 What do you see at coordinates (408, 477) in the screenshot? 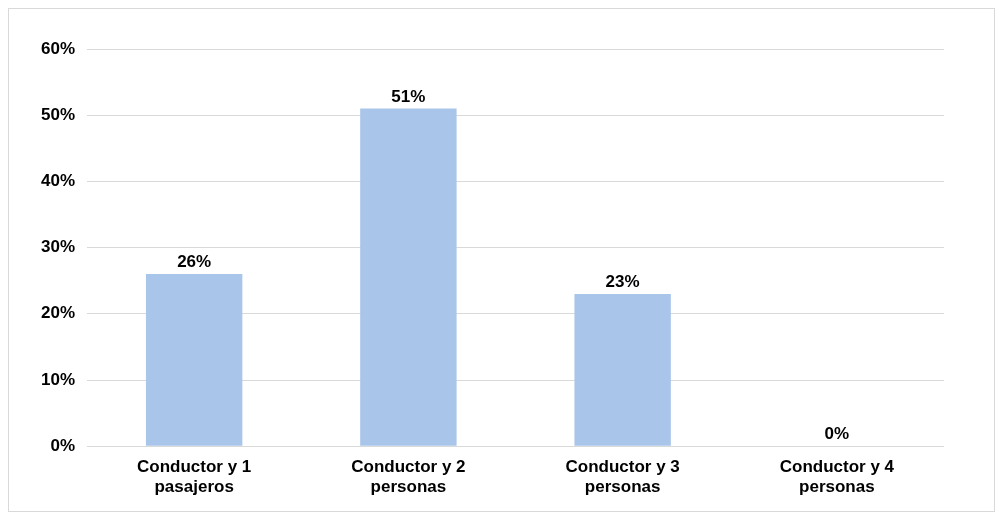
I see `x-tick-label: Conductor y 2 personas` at bounding box center [408, 477].